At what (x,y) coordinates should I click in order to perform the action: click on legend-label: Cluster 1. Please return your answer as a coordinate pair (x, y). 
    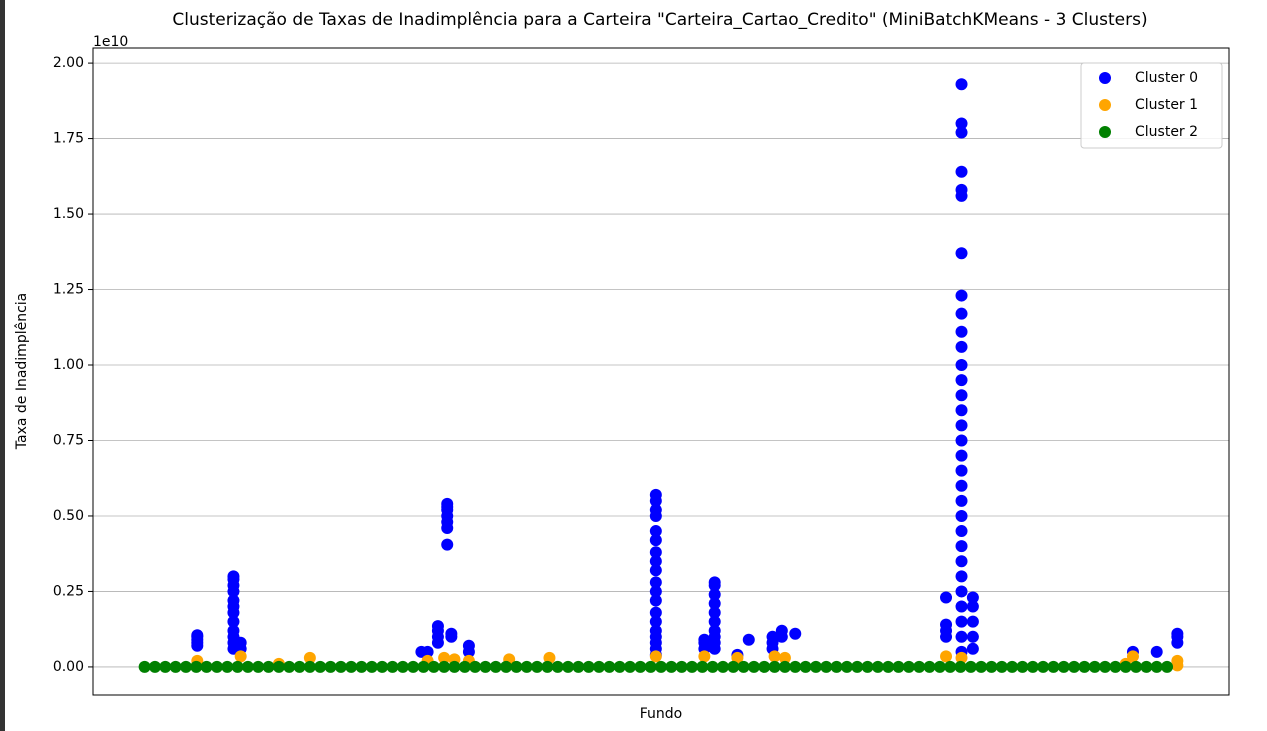
    Looking at the image, I should click on (1166, 105).